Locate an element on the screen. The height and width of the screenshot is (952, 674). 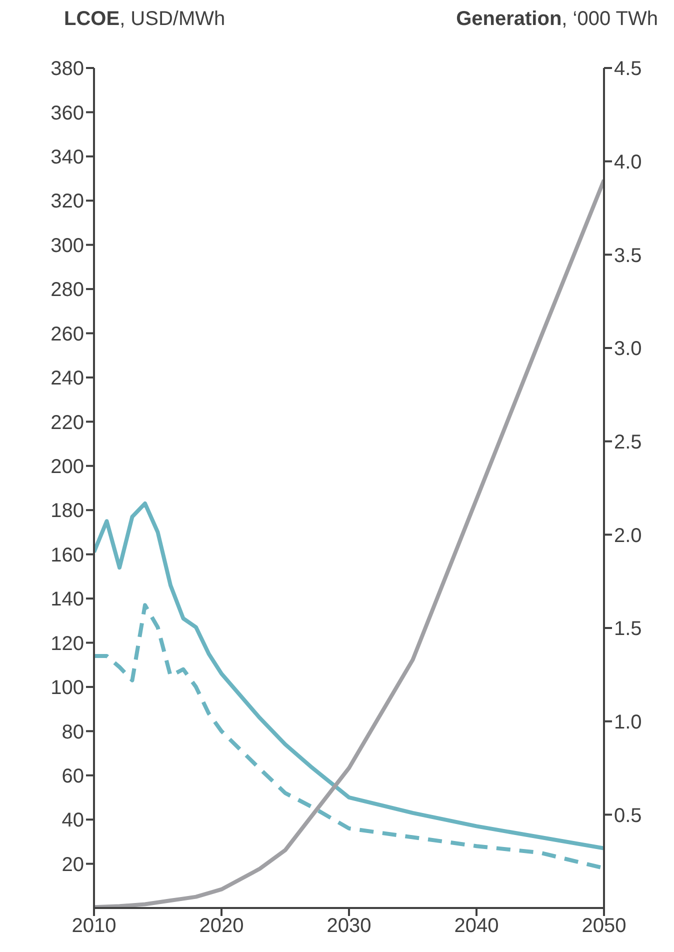
y-tick-label: 180 is located at coordinates (67, 511).